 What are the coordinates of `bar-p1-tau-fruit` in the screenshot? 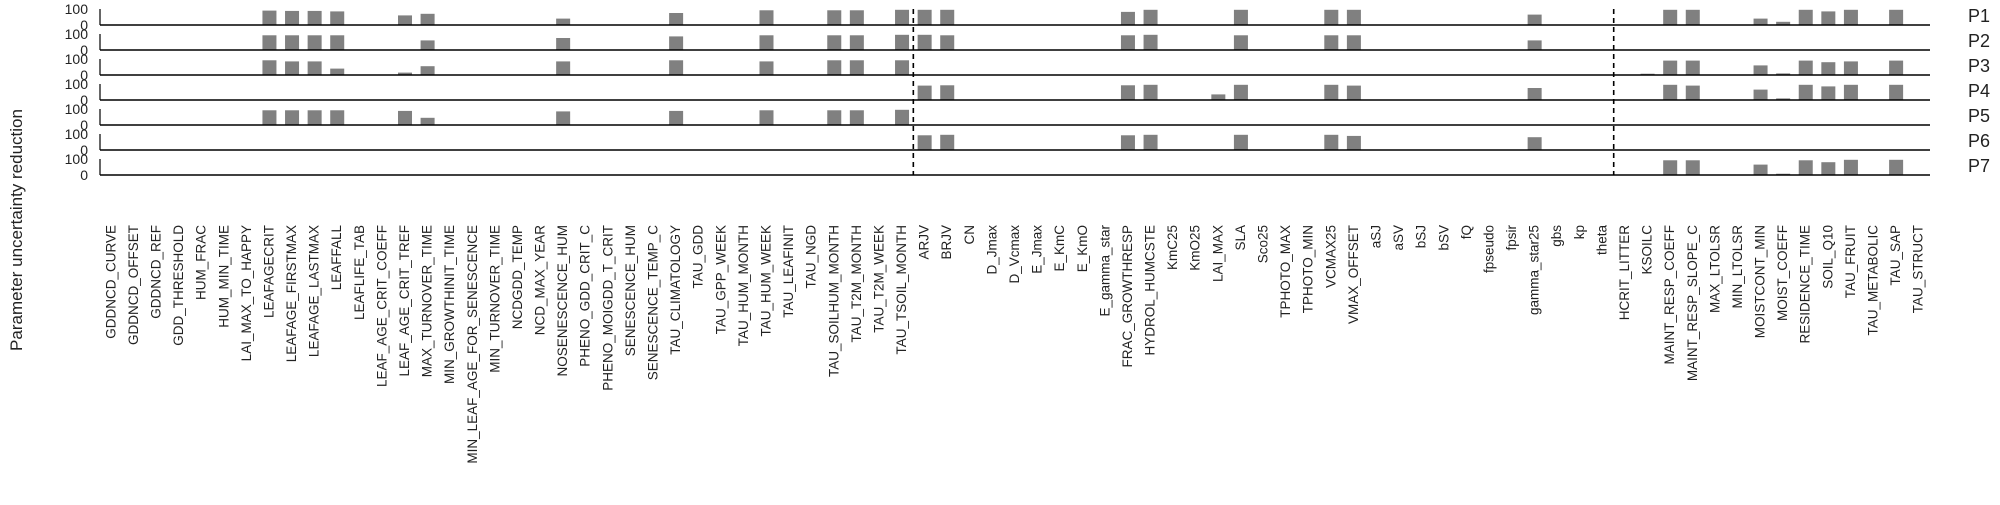 It's located at (1850, 17).